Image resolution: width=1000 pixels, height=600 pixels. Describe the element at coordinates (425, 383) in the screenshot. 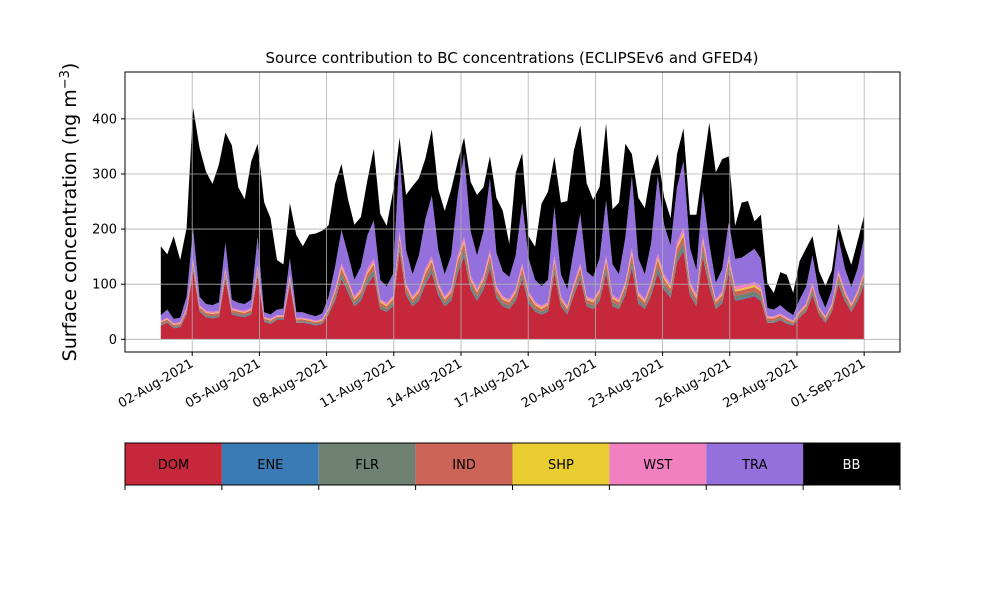

I see `x-tick-label: 14-Aug-2021` at that location.